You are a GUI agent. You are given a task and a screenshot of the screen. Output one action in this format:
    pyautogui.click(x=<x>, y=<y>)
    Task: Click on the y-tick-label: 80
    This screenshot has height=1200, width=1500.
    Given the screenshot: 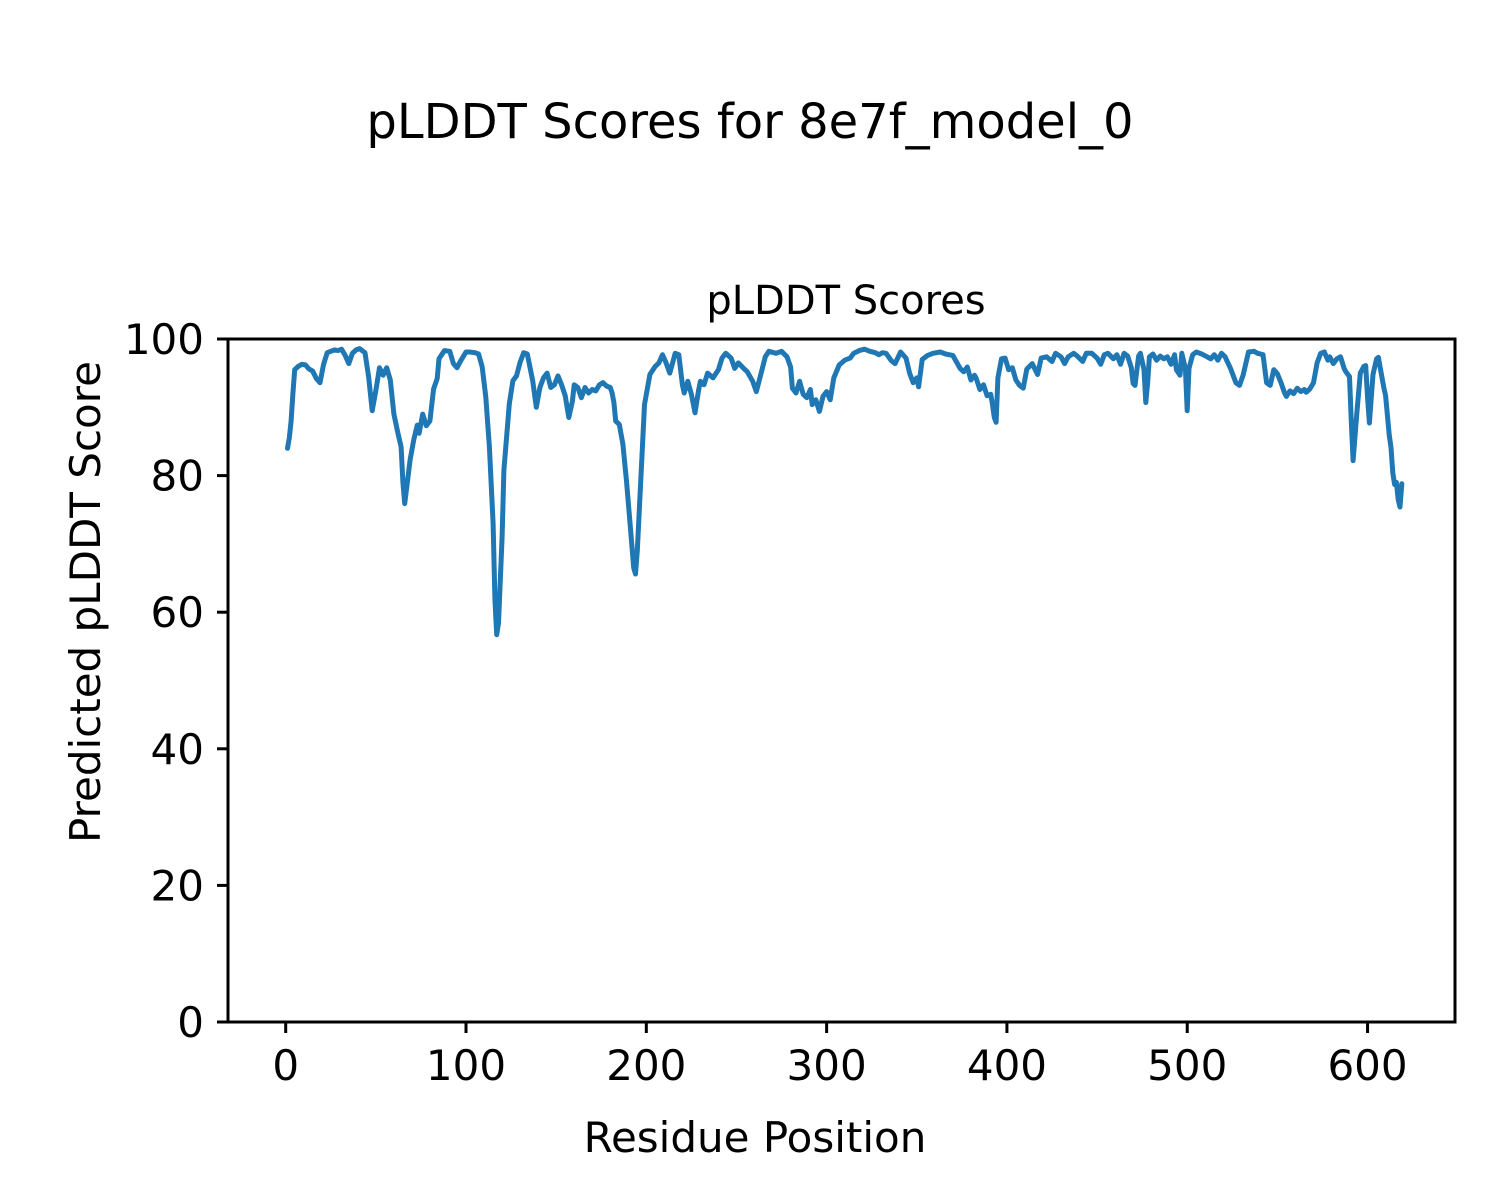 What is the action you would take?
    pyautogui.click(x=177, y=476)
    